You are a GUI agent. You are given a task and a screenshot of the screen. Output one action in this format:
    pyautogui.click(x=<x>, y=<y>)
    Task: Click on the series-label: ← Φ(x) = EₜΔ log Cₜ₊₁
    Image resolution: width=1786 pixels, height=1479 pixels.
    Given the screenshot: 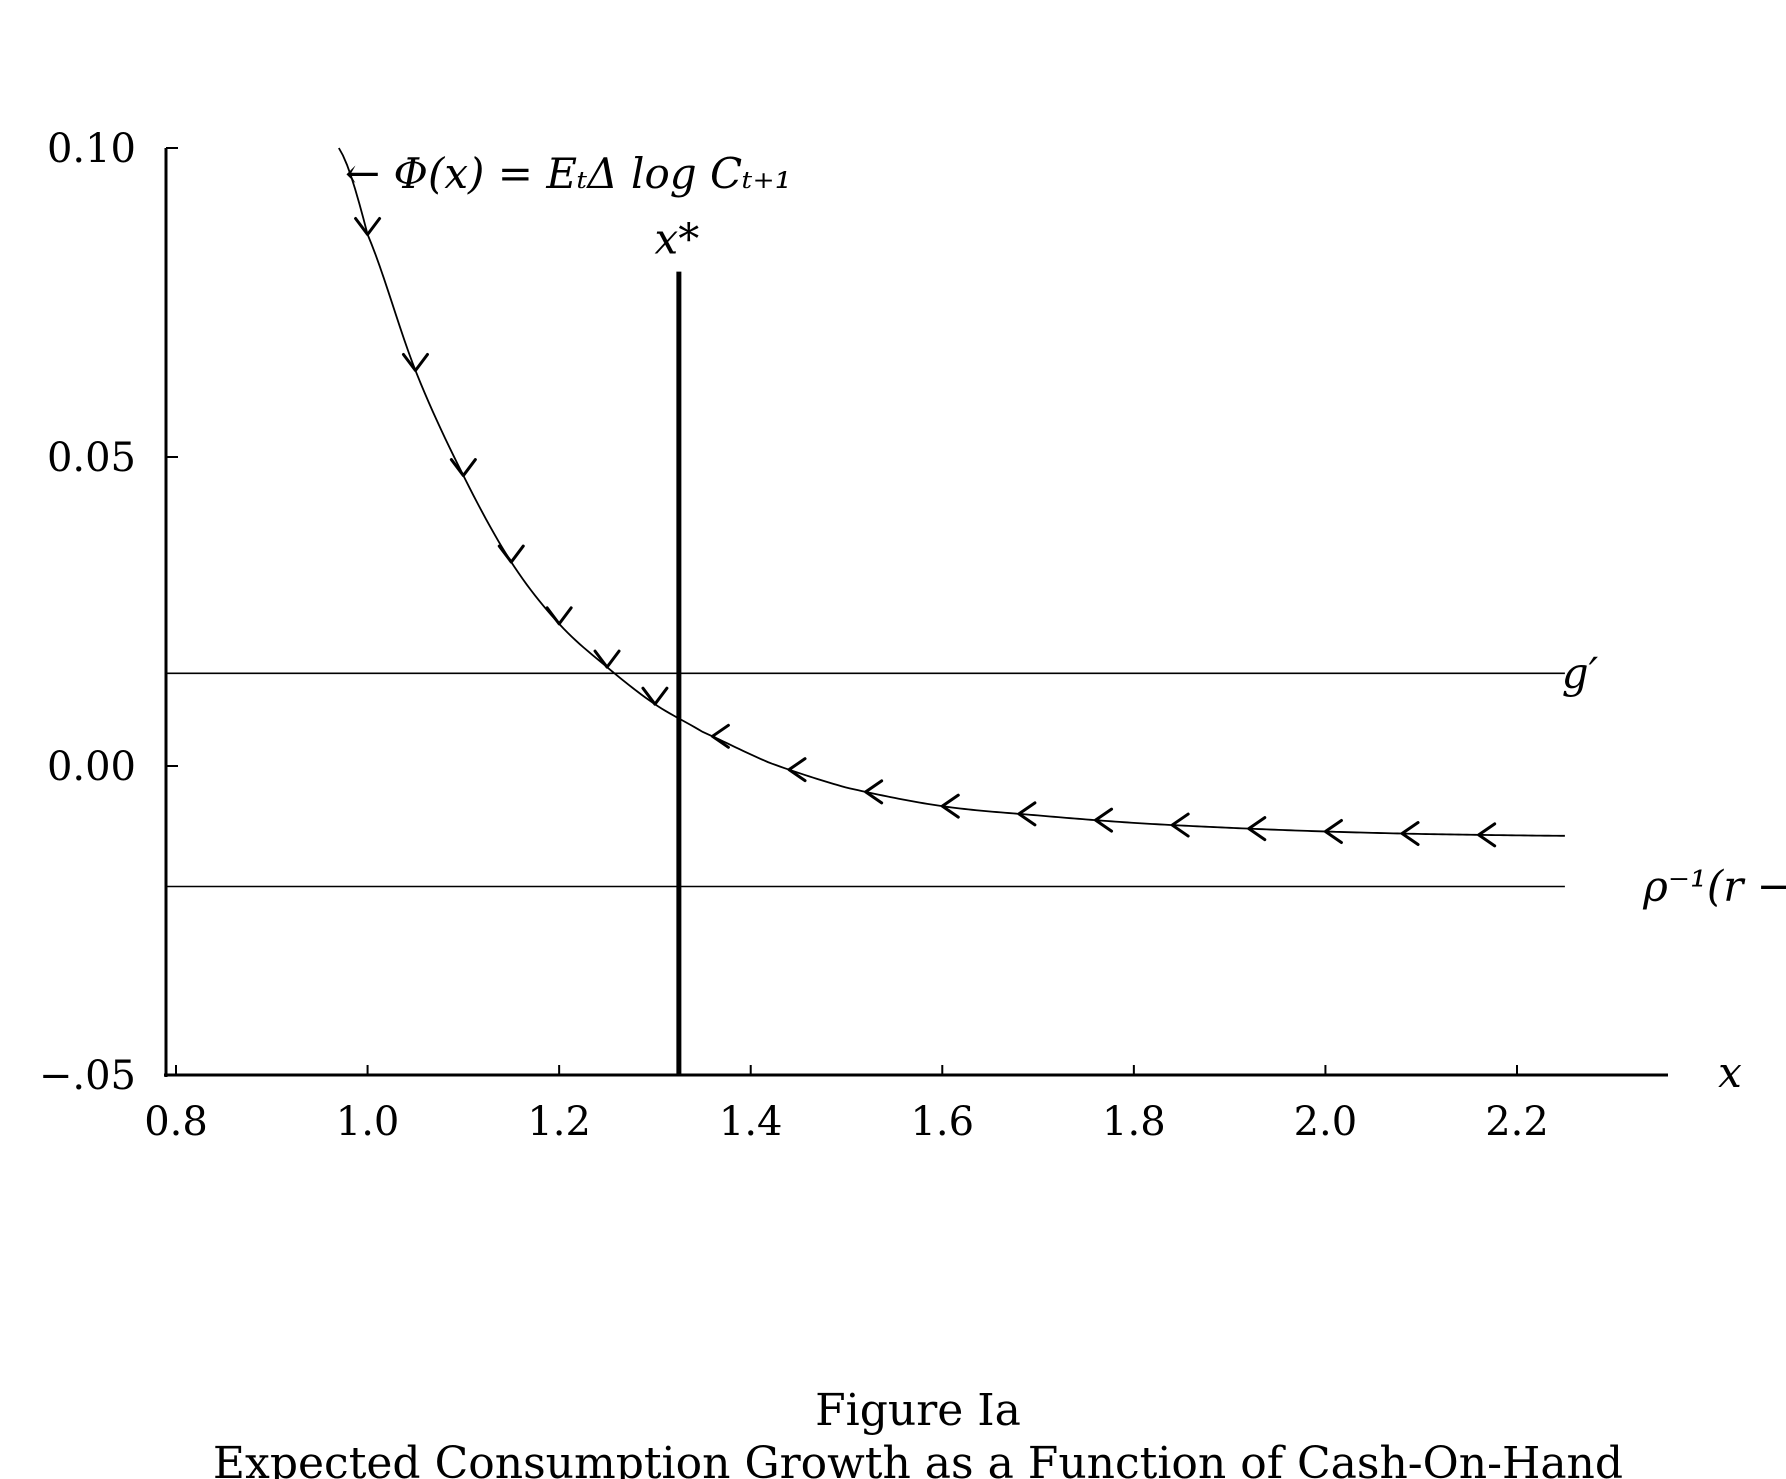 What is the action you would take?
    pyautogui.click(x=568, y=173)
    